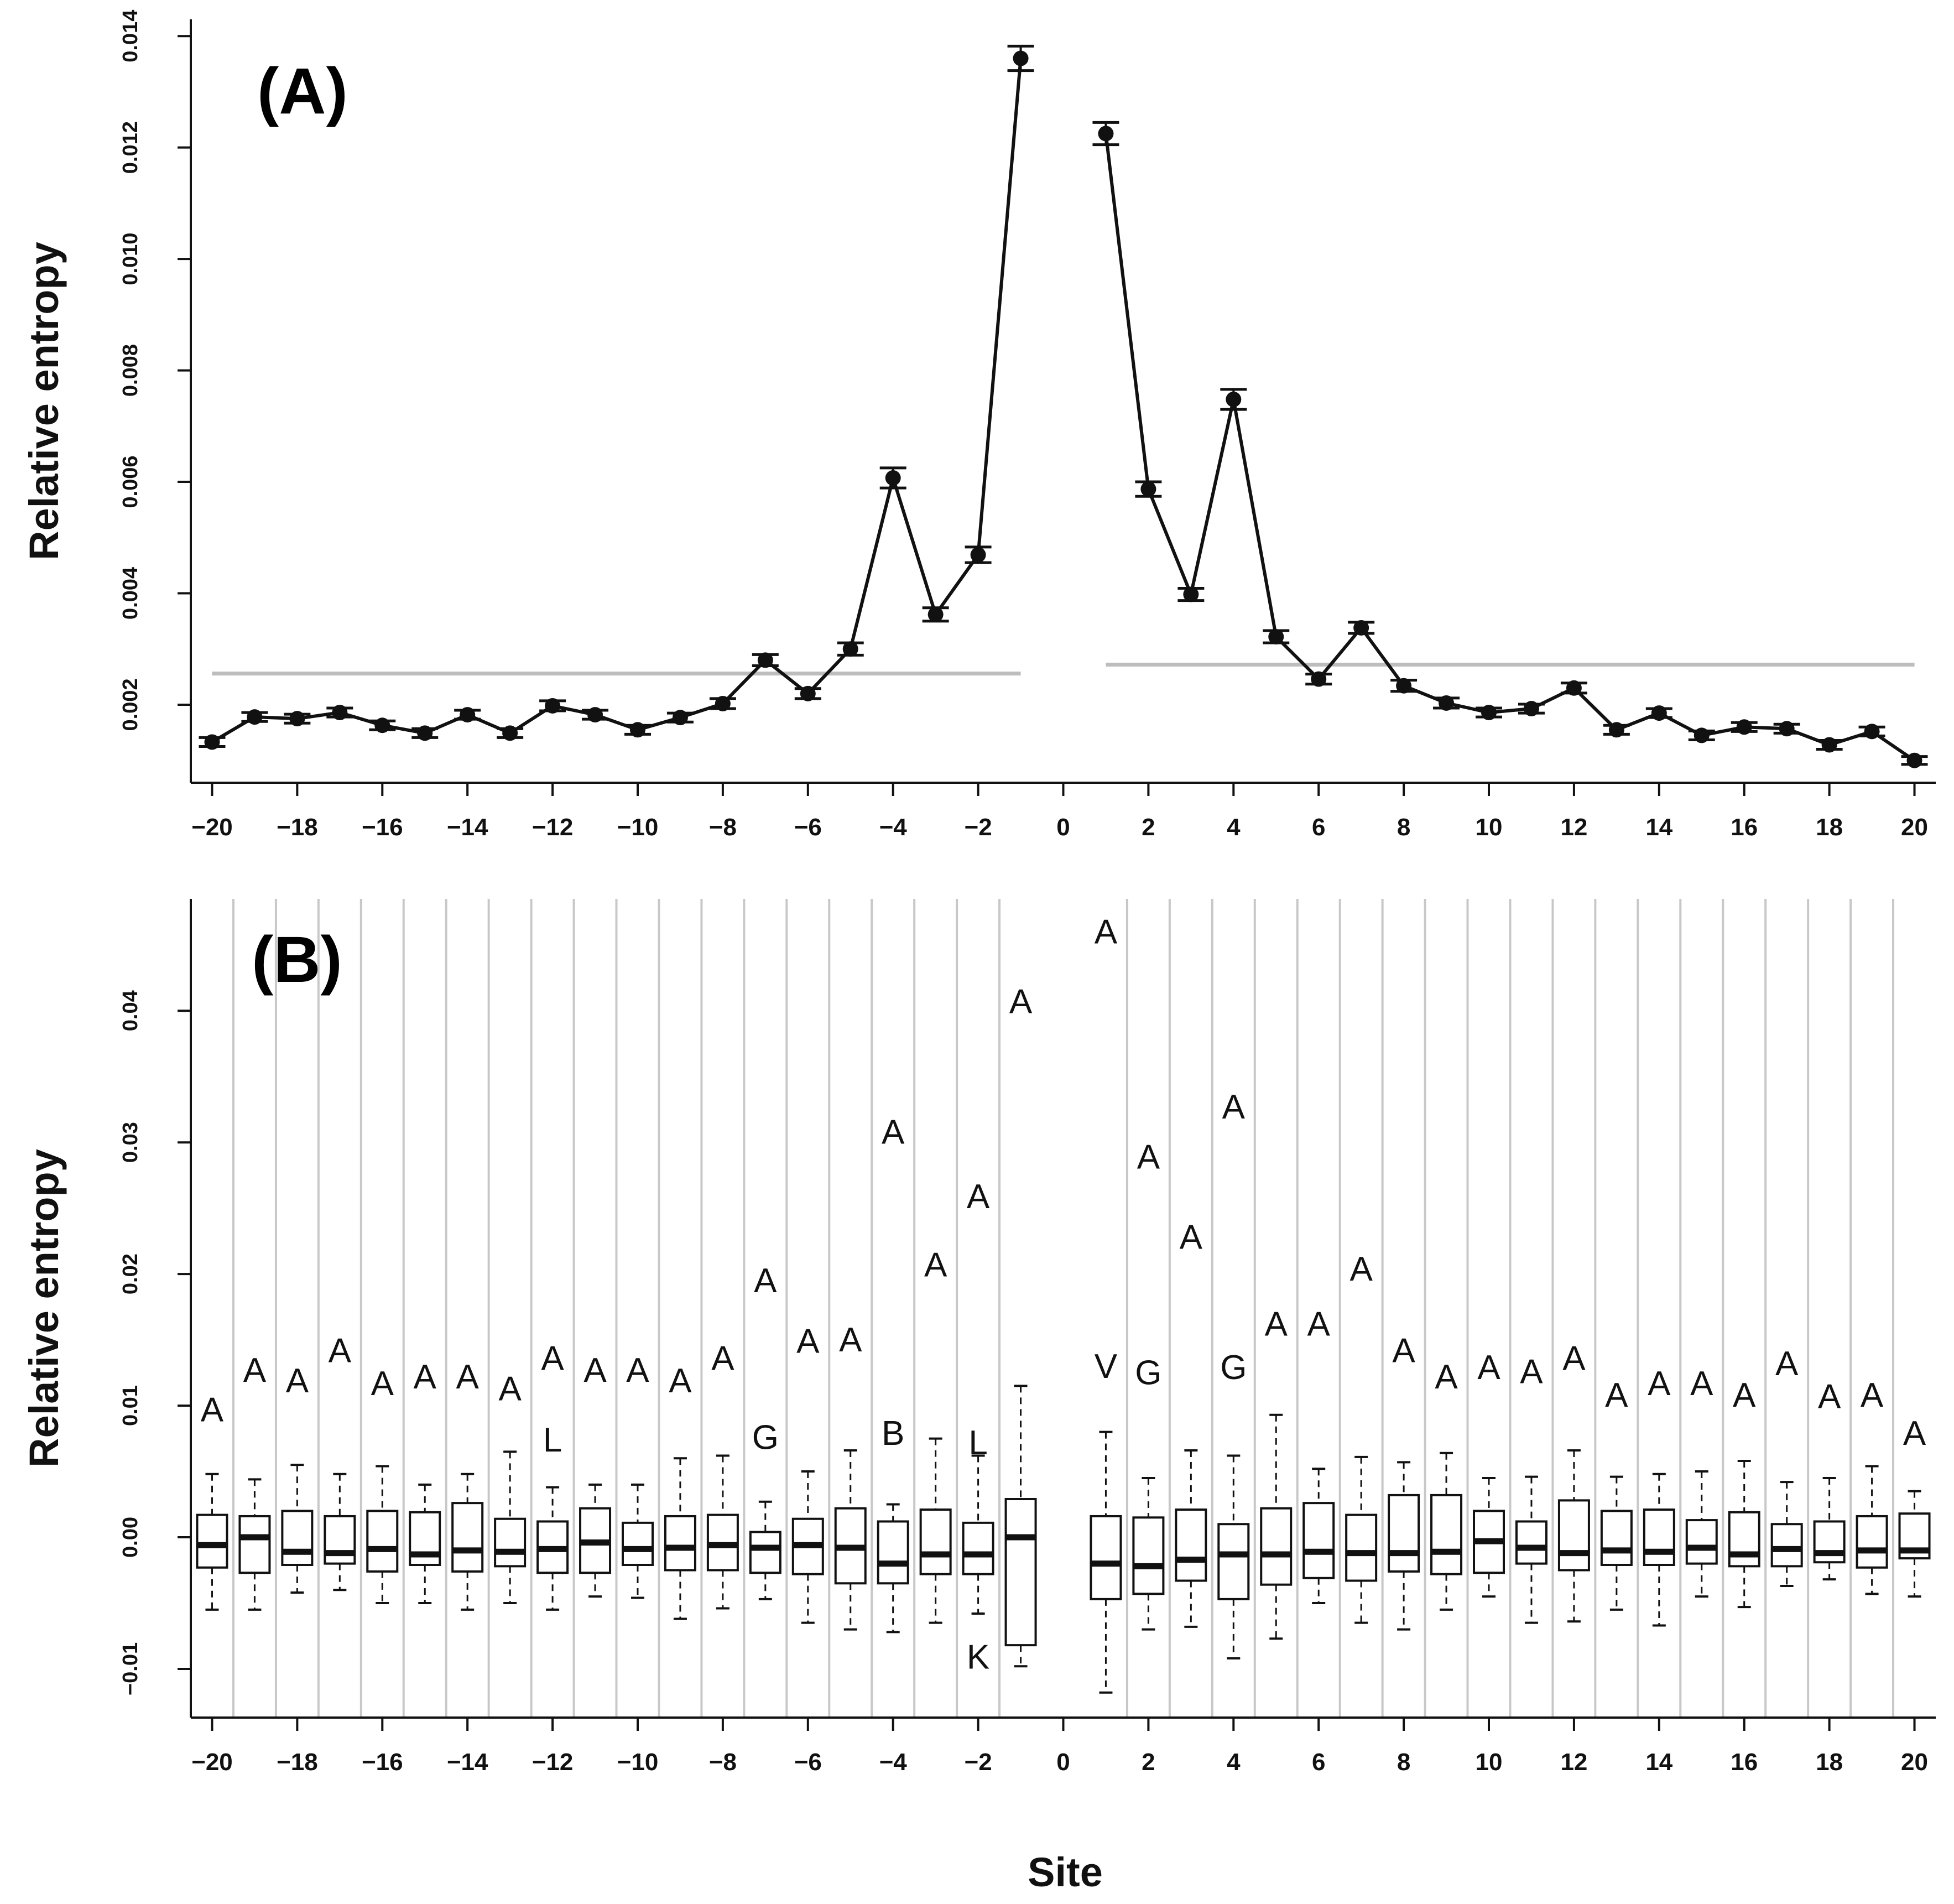  I want to click on panel-a-x-tick-label: −4, so click(894, 827).